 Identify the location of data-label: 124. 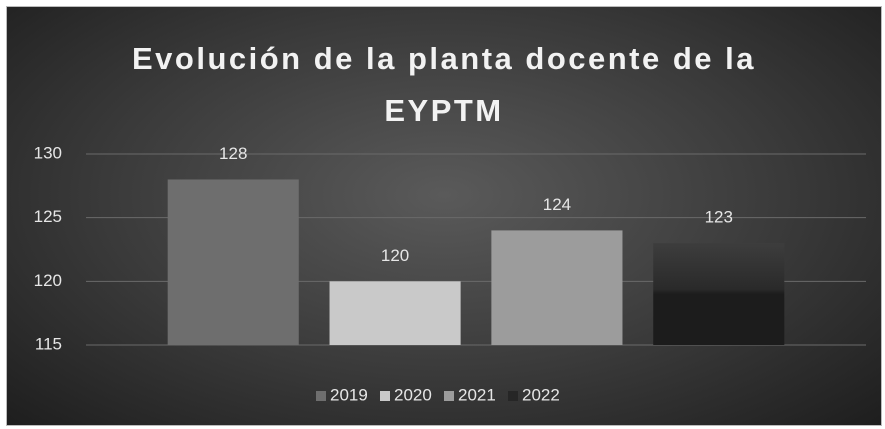
(557, 204).